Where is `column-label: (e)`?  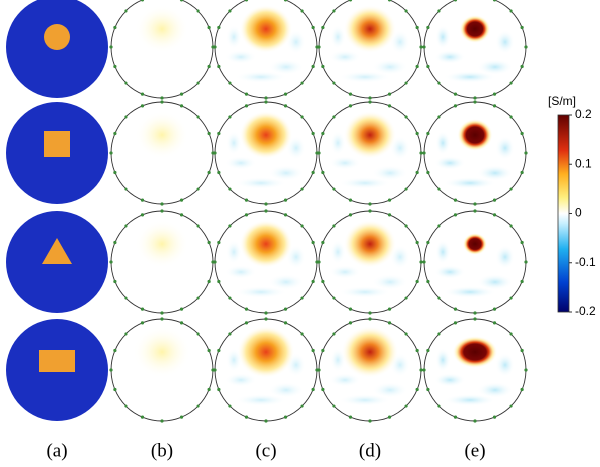 column-label: (e) is located at coordinates (474, 450).